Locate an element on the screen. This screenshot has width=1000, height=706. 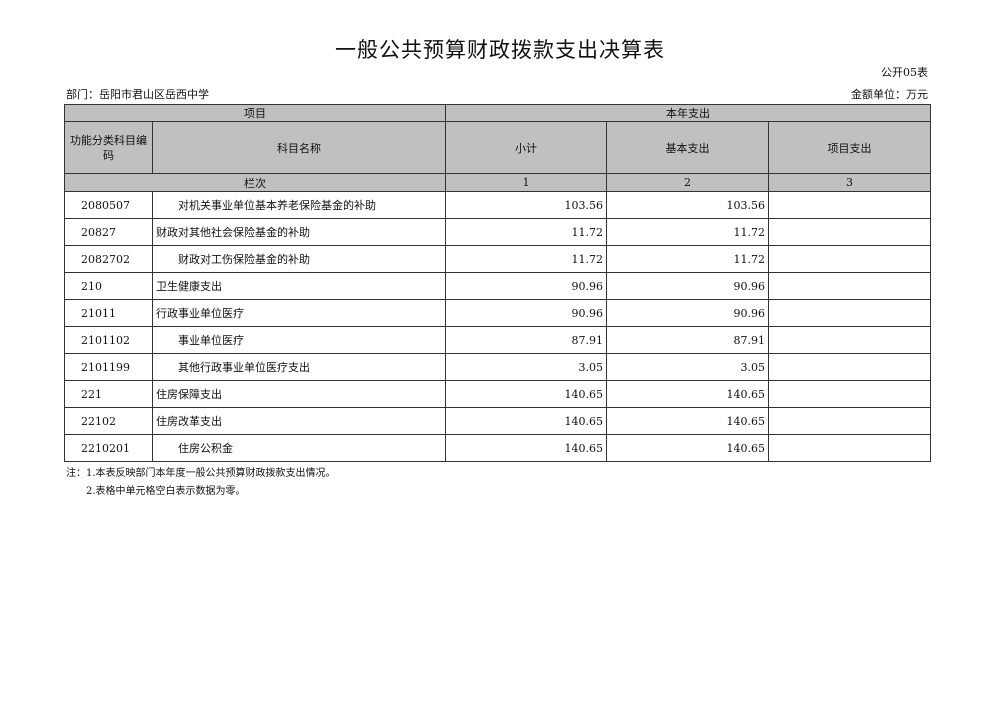
table-row: 2101102 事业单位医疗 87.91 87.91 is located at coordinates (497, 340).